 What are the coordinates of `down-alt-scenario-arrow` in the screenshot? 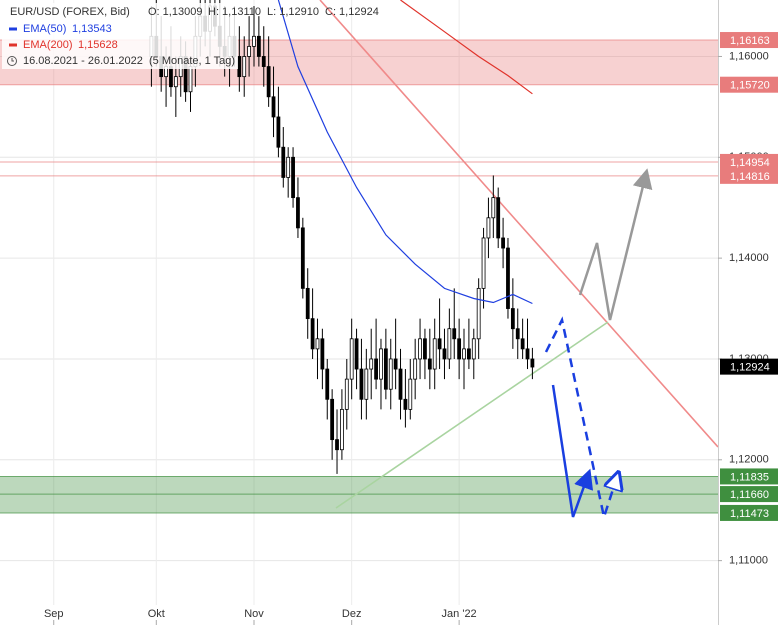 It's located at (580, 419).